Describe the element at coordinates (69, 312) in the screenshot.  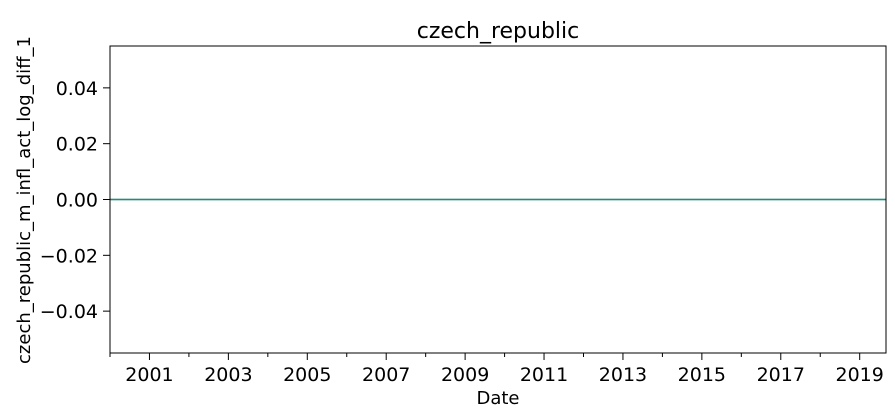
I see `y-tick-label: −0.04` at that location.